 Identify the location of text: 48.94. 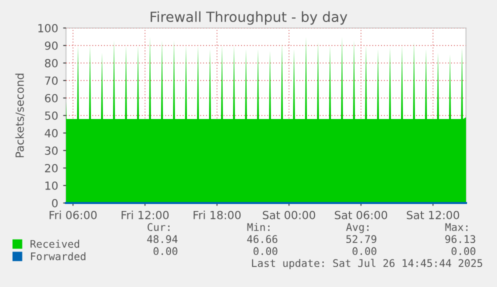
(162, 239).